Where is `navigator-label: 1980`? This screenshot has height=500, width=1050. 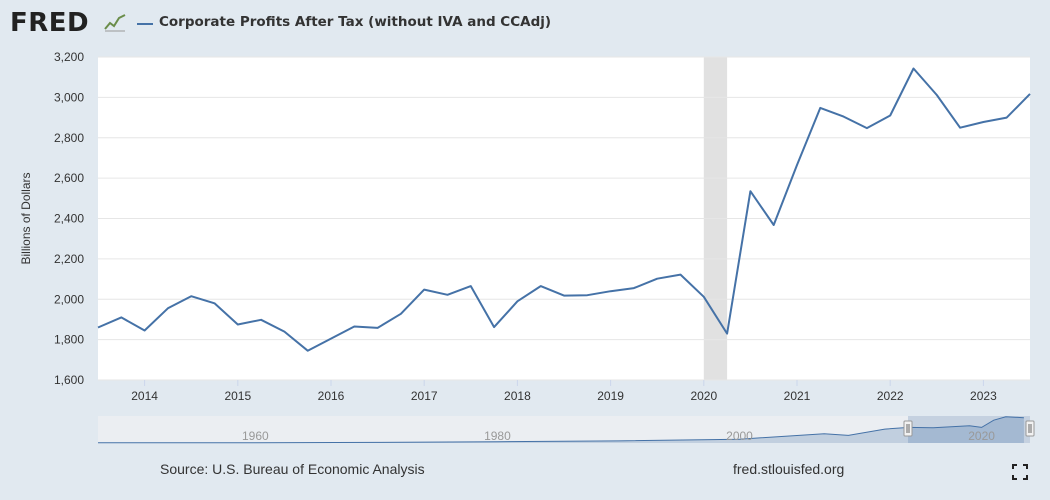 navigator-label: 1980 is located at coordinates (497, 436).